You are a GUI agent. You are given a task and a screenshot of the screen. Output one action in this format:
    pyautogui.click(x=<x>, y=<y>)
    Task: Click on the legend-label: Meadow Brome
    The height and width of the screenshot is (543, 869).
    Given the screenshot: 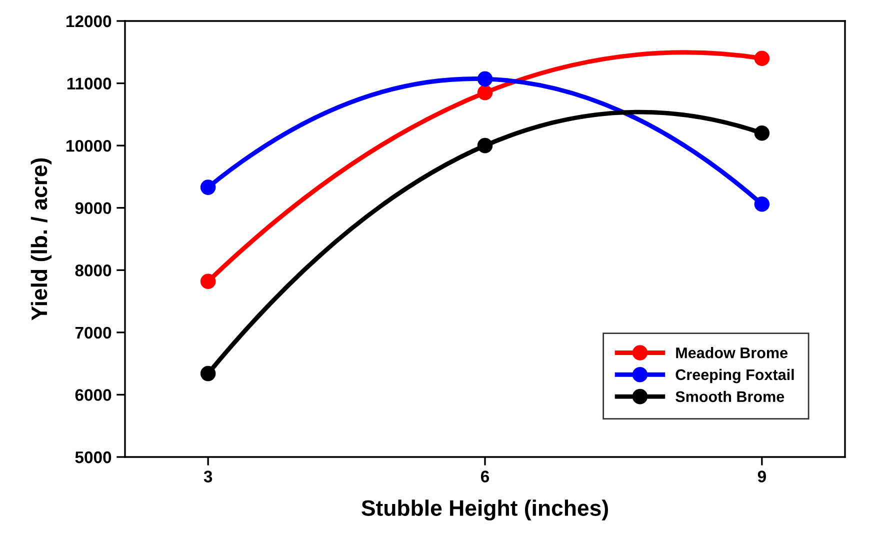 What is the action you would take?
    pyautogui.click(x=732, y=352)
    